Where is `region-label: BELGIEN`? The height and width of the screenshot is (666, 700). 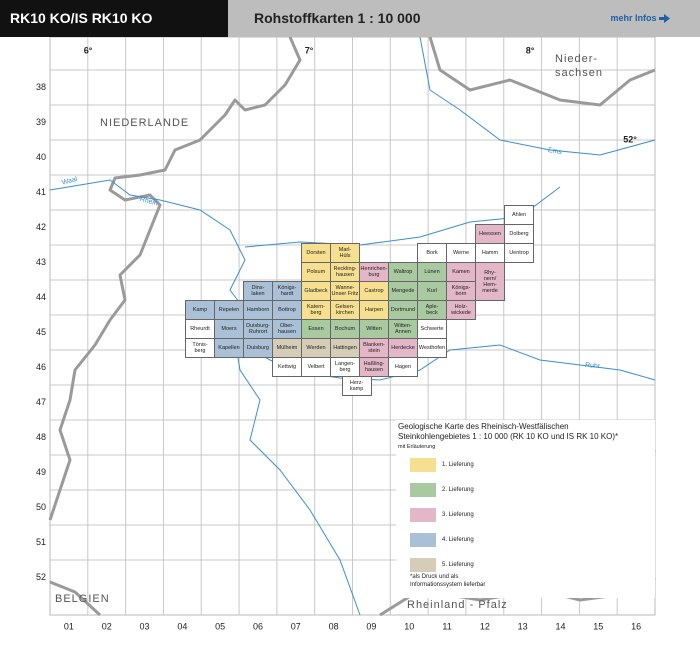
region-label: BELGIEN is located at coordinates (82, 599).